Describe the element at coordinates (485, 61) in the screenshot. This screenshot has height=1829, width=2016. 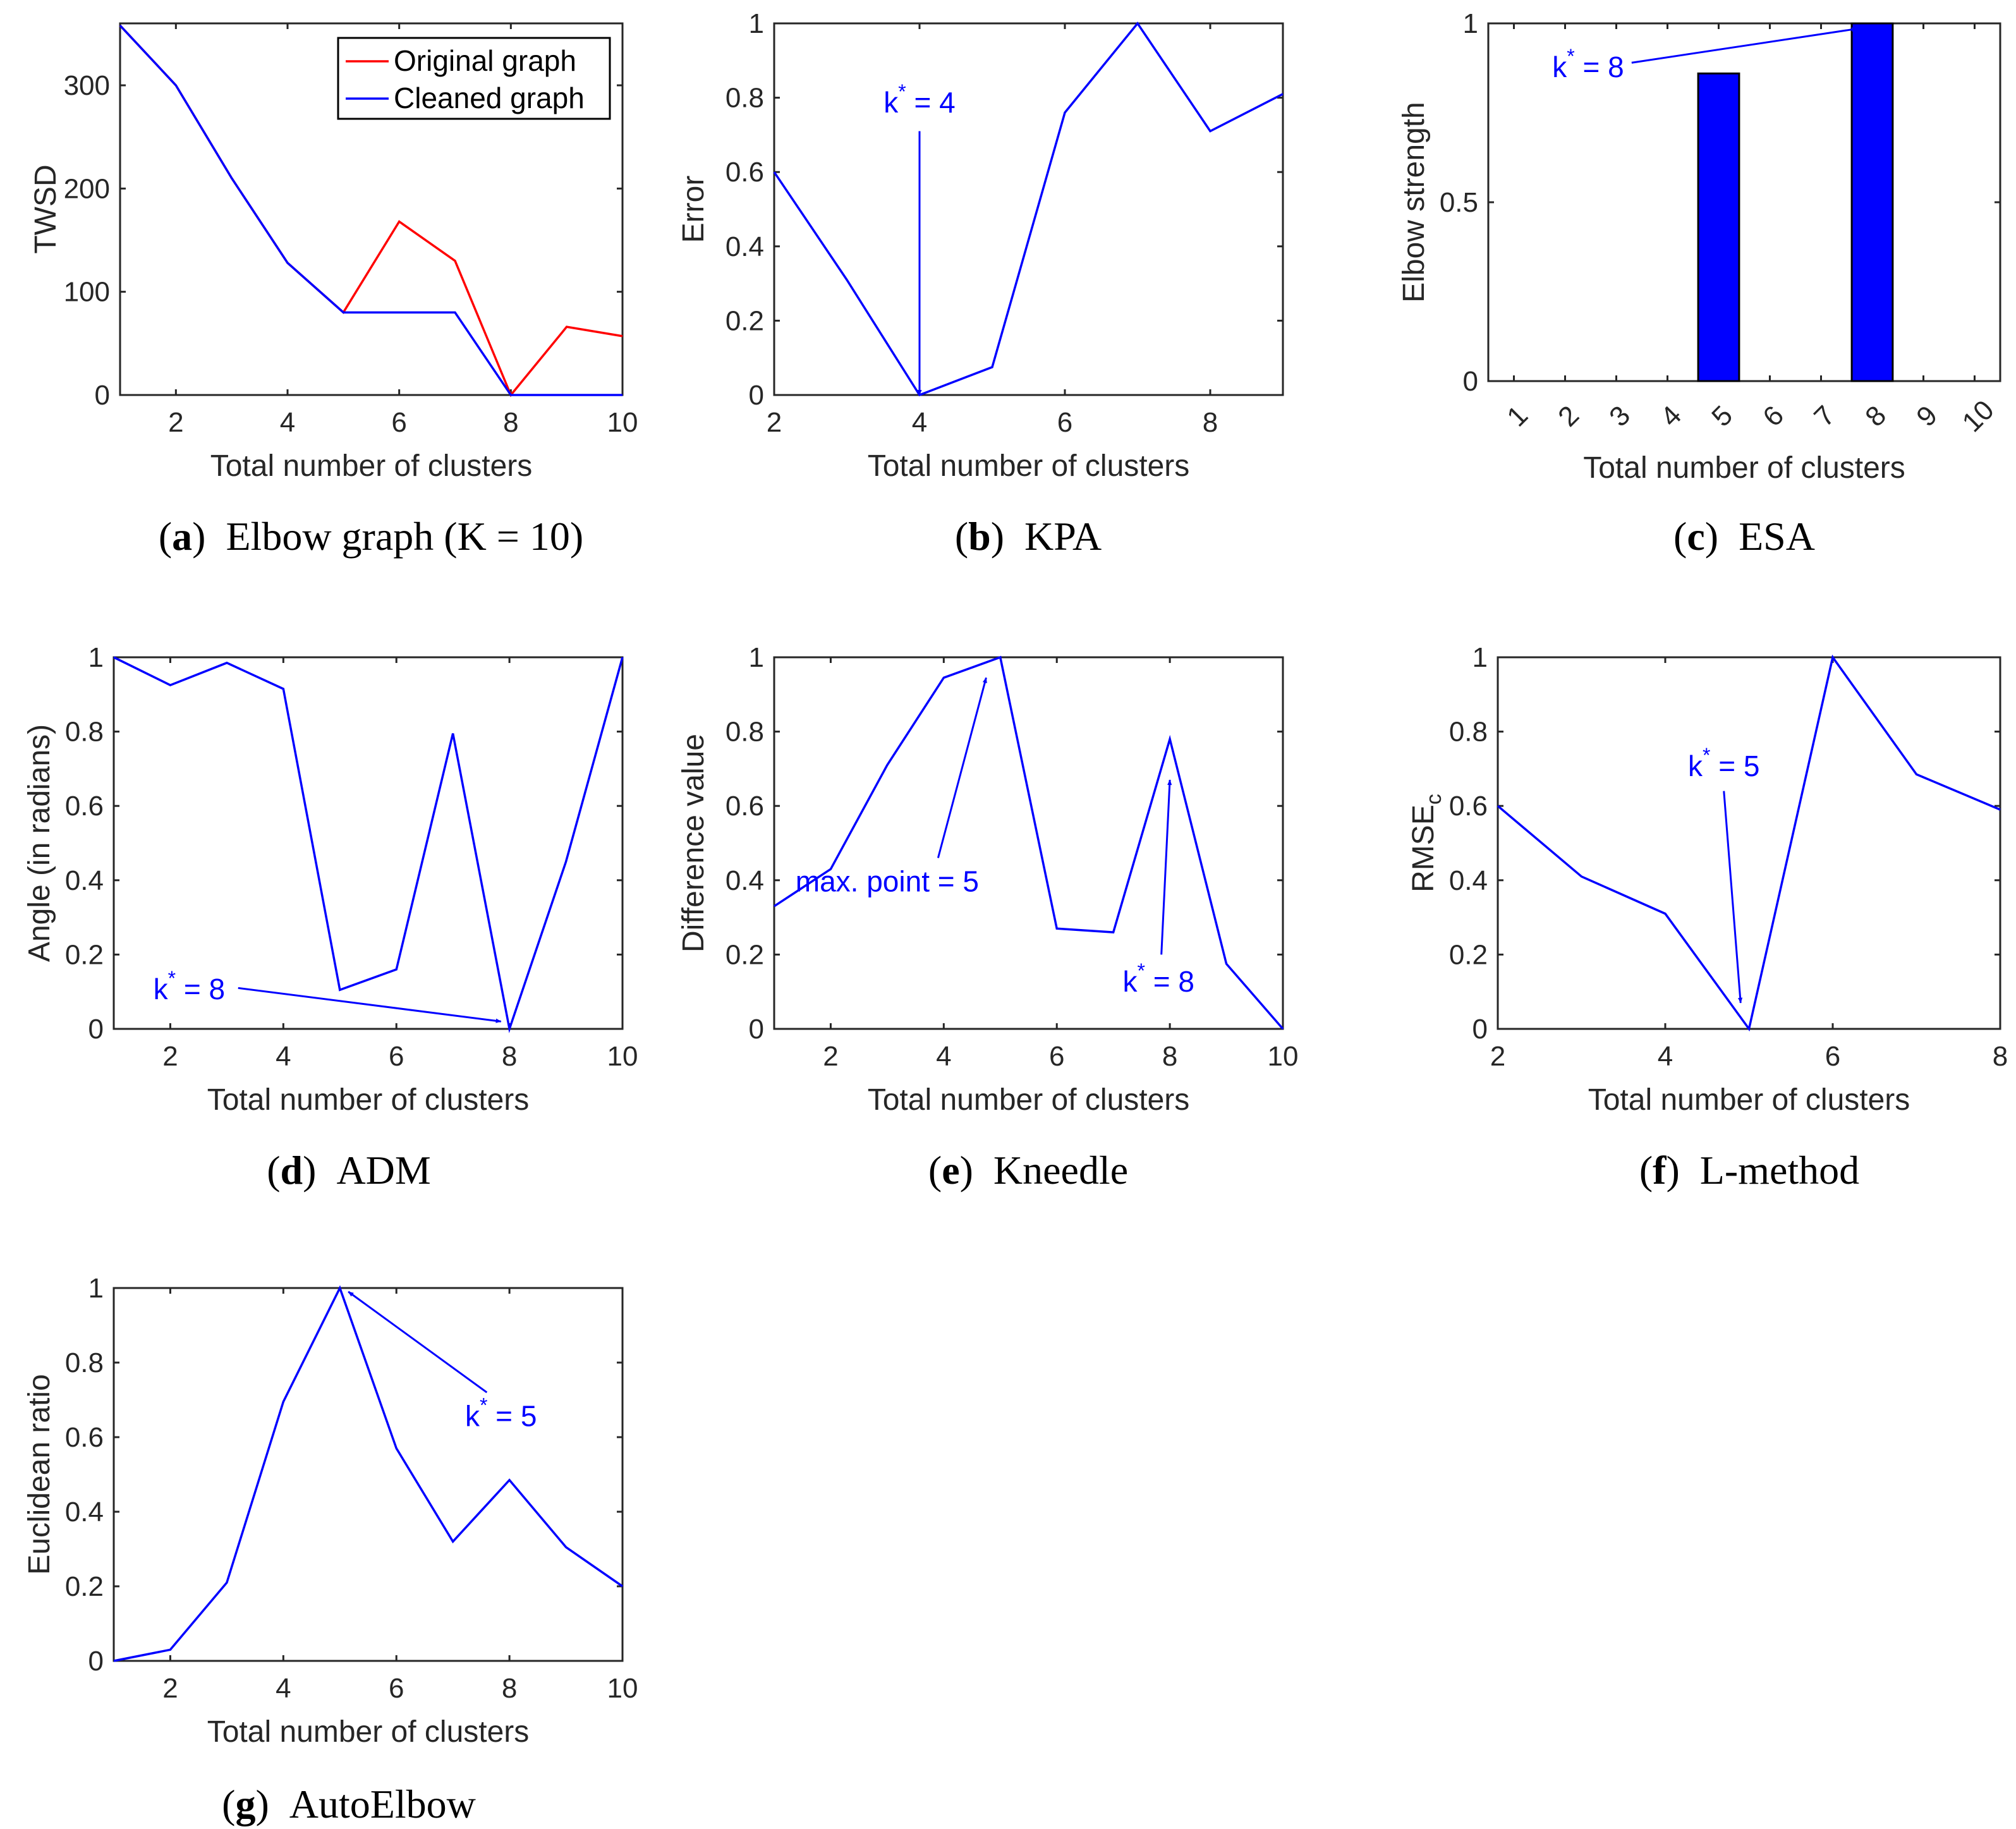
I see `legend-label: Original graph` at that location.